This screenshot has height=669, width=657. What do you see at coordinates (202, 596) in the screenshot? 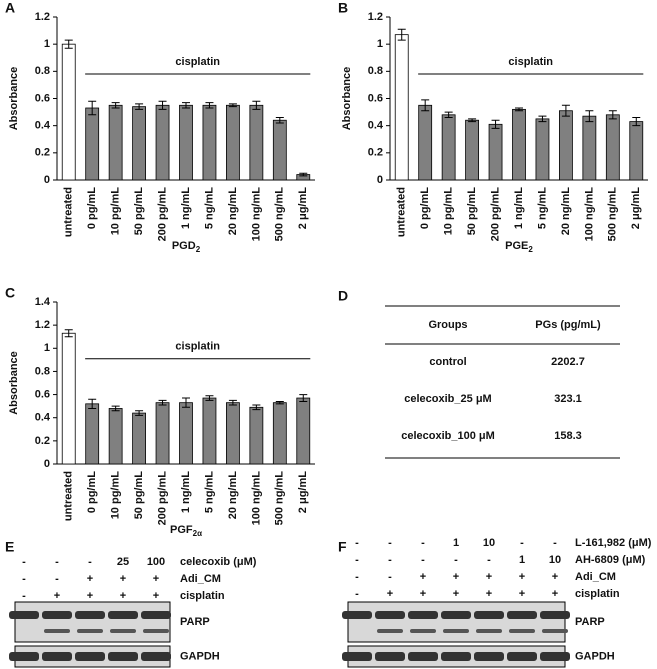
I see `row-label: cisplatin` at bounding box center [202, 596].